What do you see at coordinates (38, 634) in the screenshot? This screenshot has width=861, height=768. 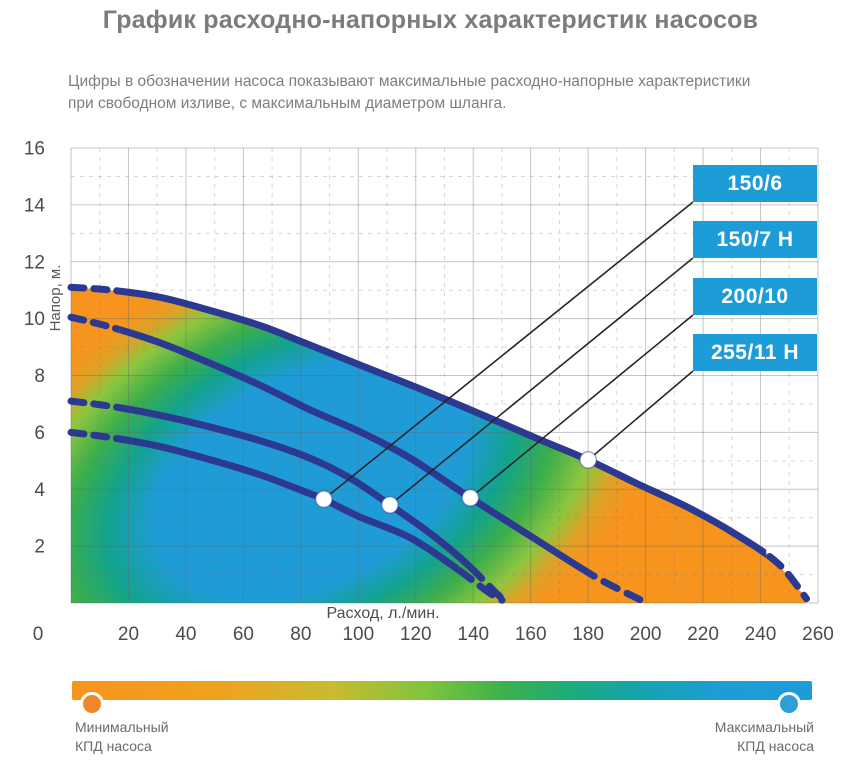 I see `x-tick-label: 0` at bounding box center [38, 634].